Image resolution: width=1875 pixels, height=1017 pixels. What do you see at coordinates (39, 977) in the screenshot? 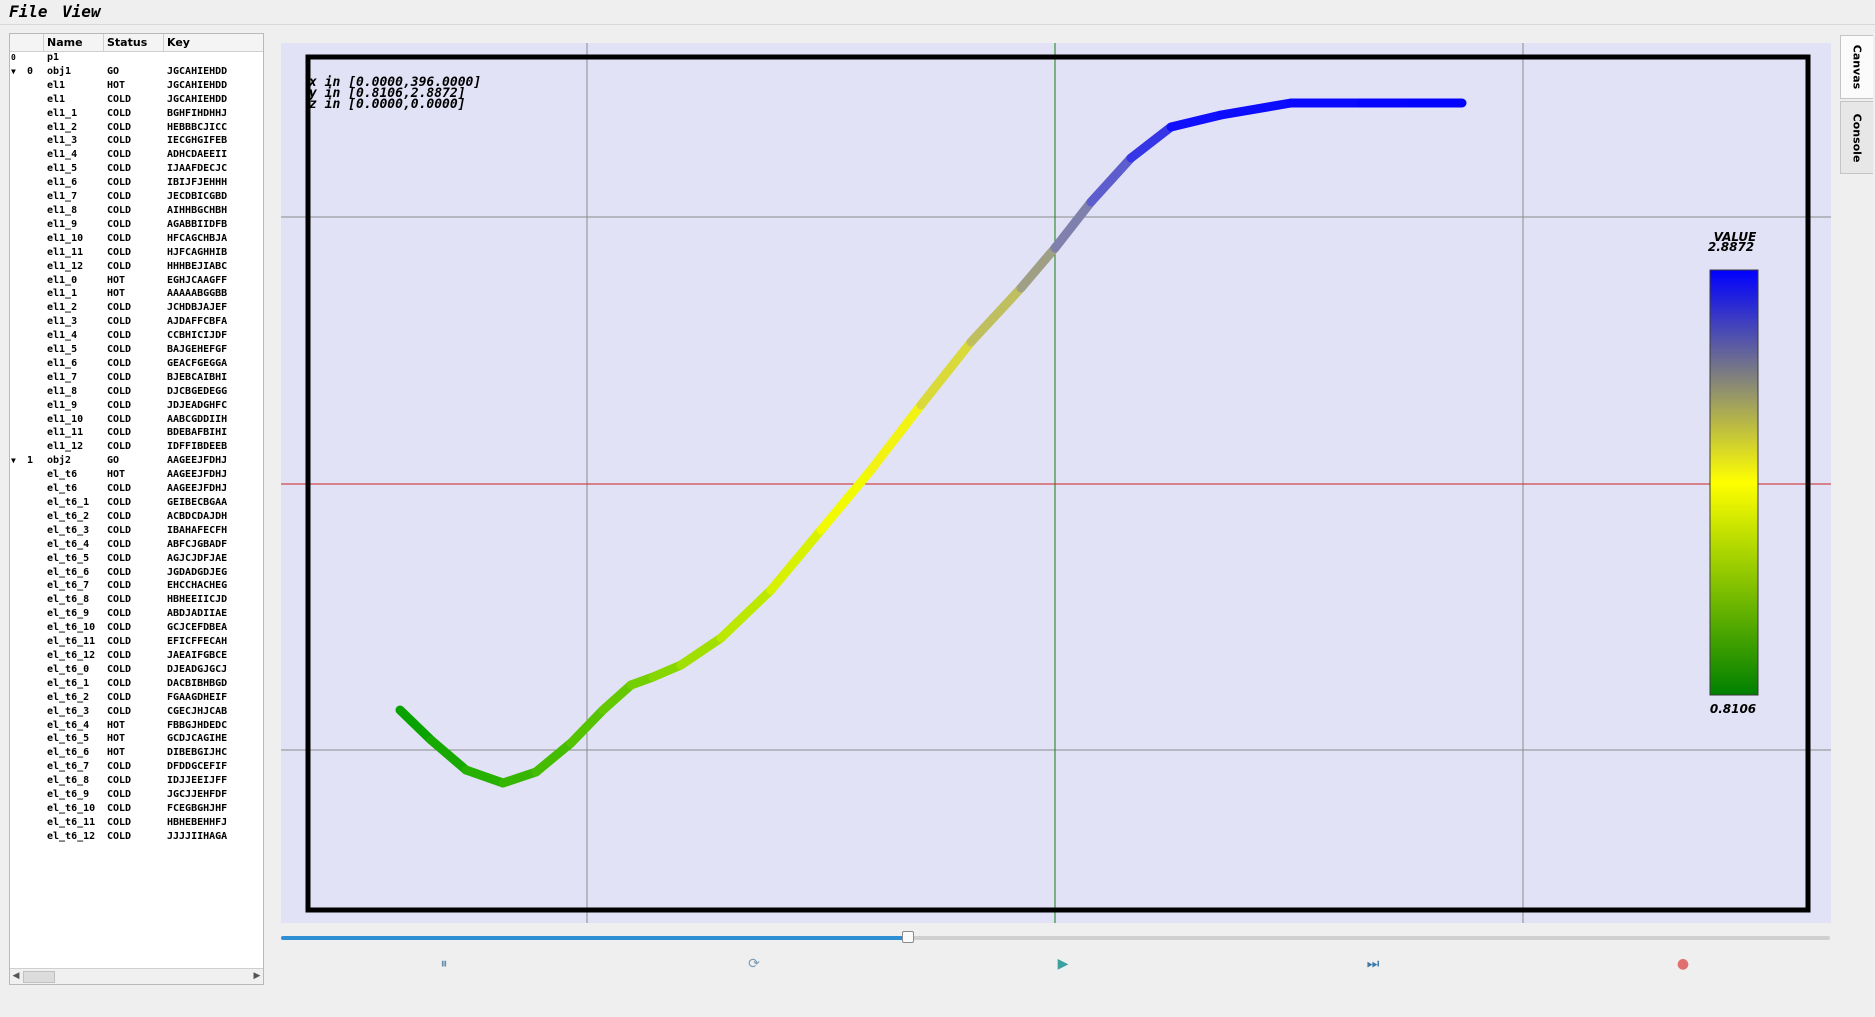
I see `scroll-thumb` at bounding box center [39, 977].